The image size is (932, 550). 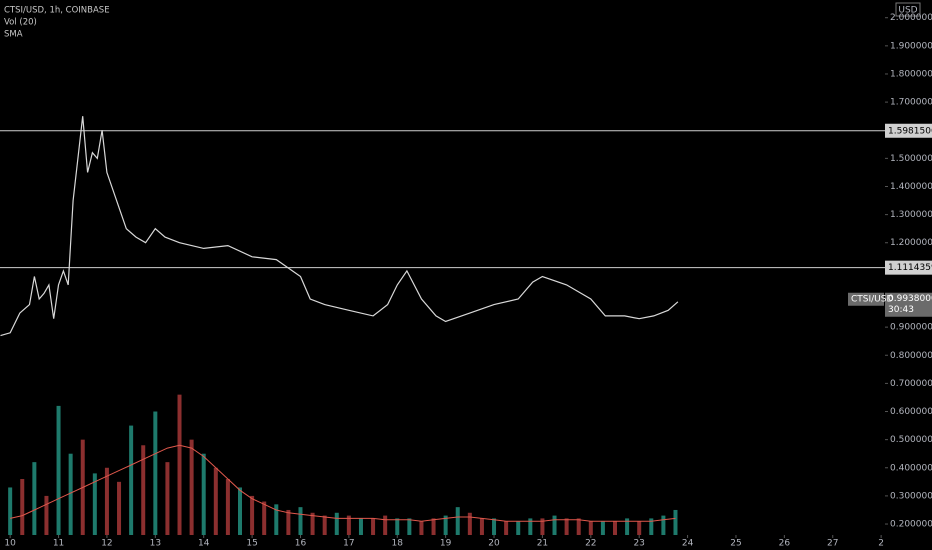 I want to click on x-tick-label: 18, so click(x=398, y=544).